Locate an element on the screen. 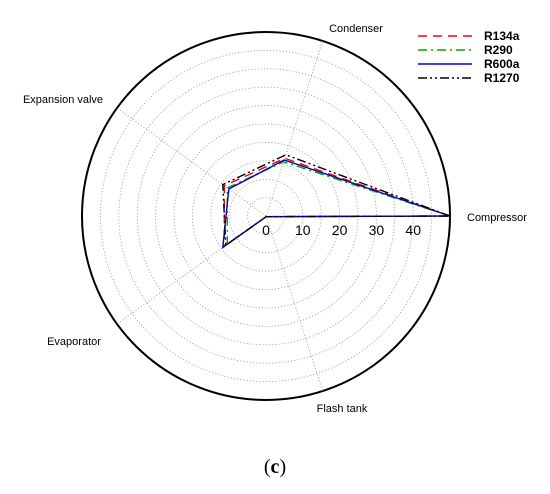 The width and height of the screenshot is (550, 494). legend-label-r134a: R134a is located at coordinates (502, 36).